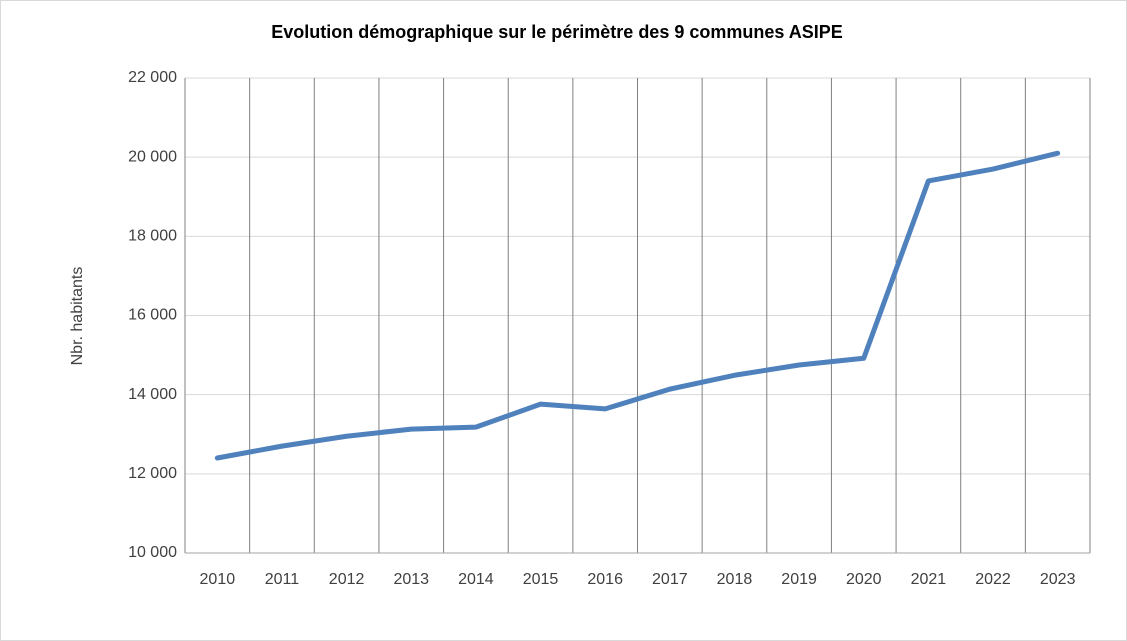  I want to click on y-tick-label: 14 000, so click(152, 394).